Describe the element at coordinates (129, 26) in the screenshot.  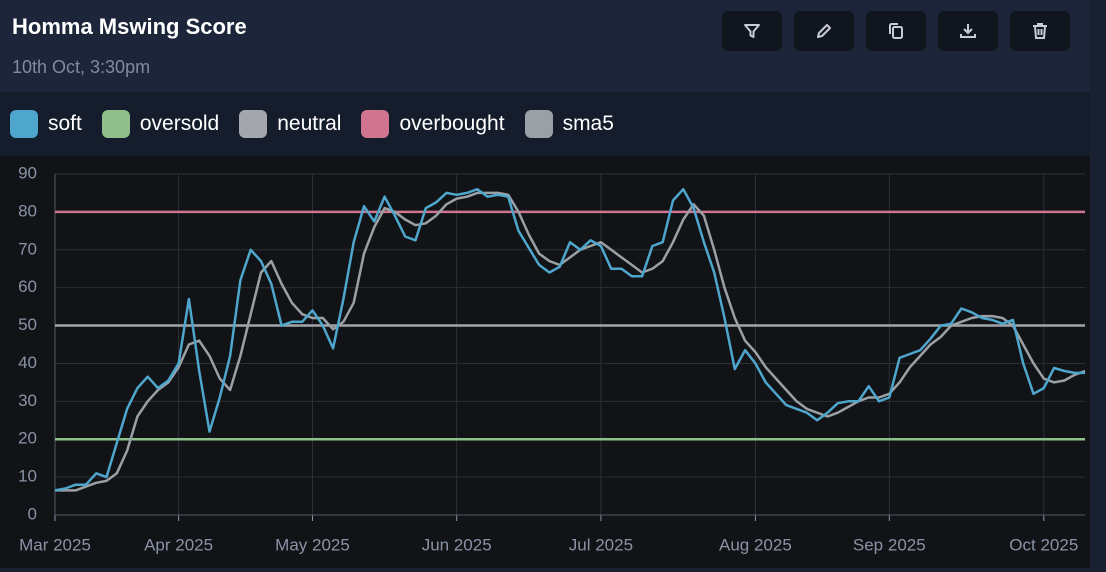
I see `title: Homma Mswing Score` at that location.